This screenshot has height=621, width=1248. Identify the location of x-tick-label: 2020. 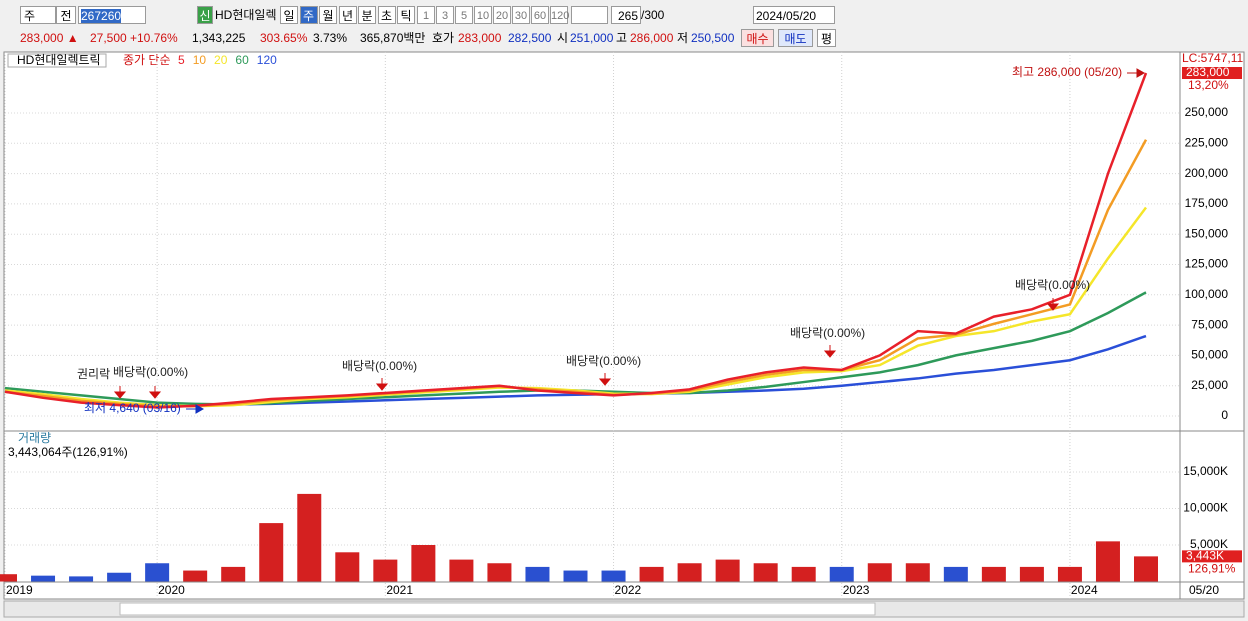
(171, 590).